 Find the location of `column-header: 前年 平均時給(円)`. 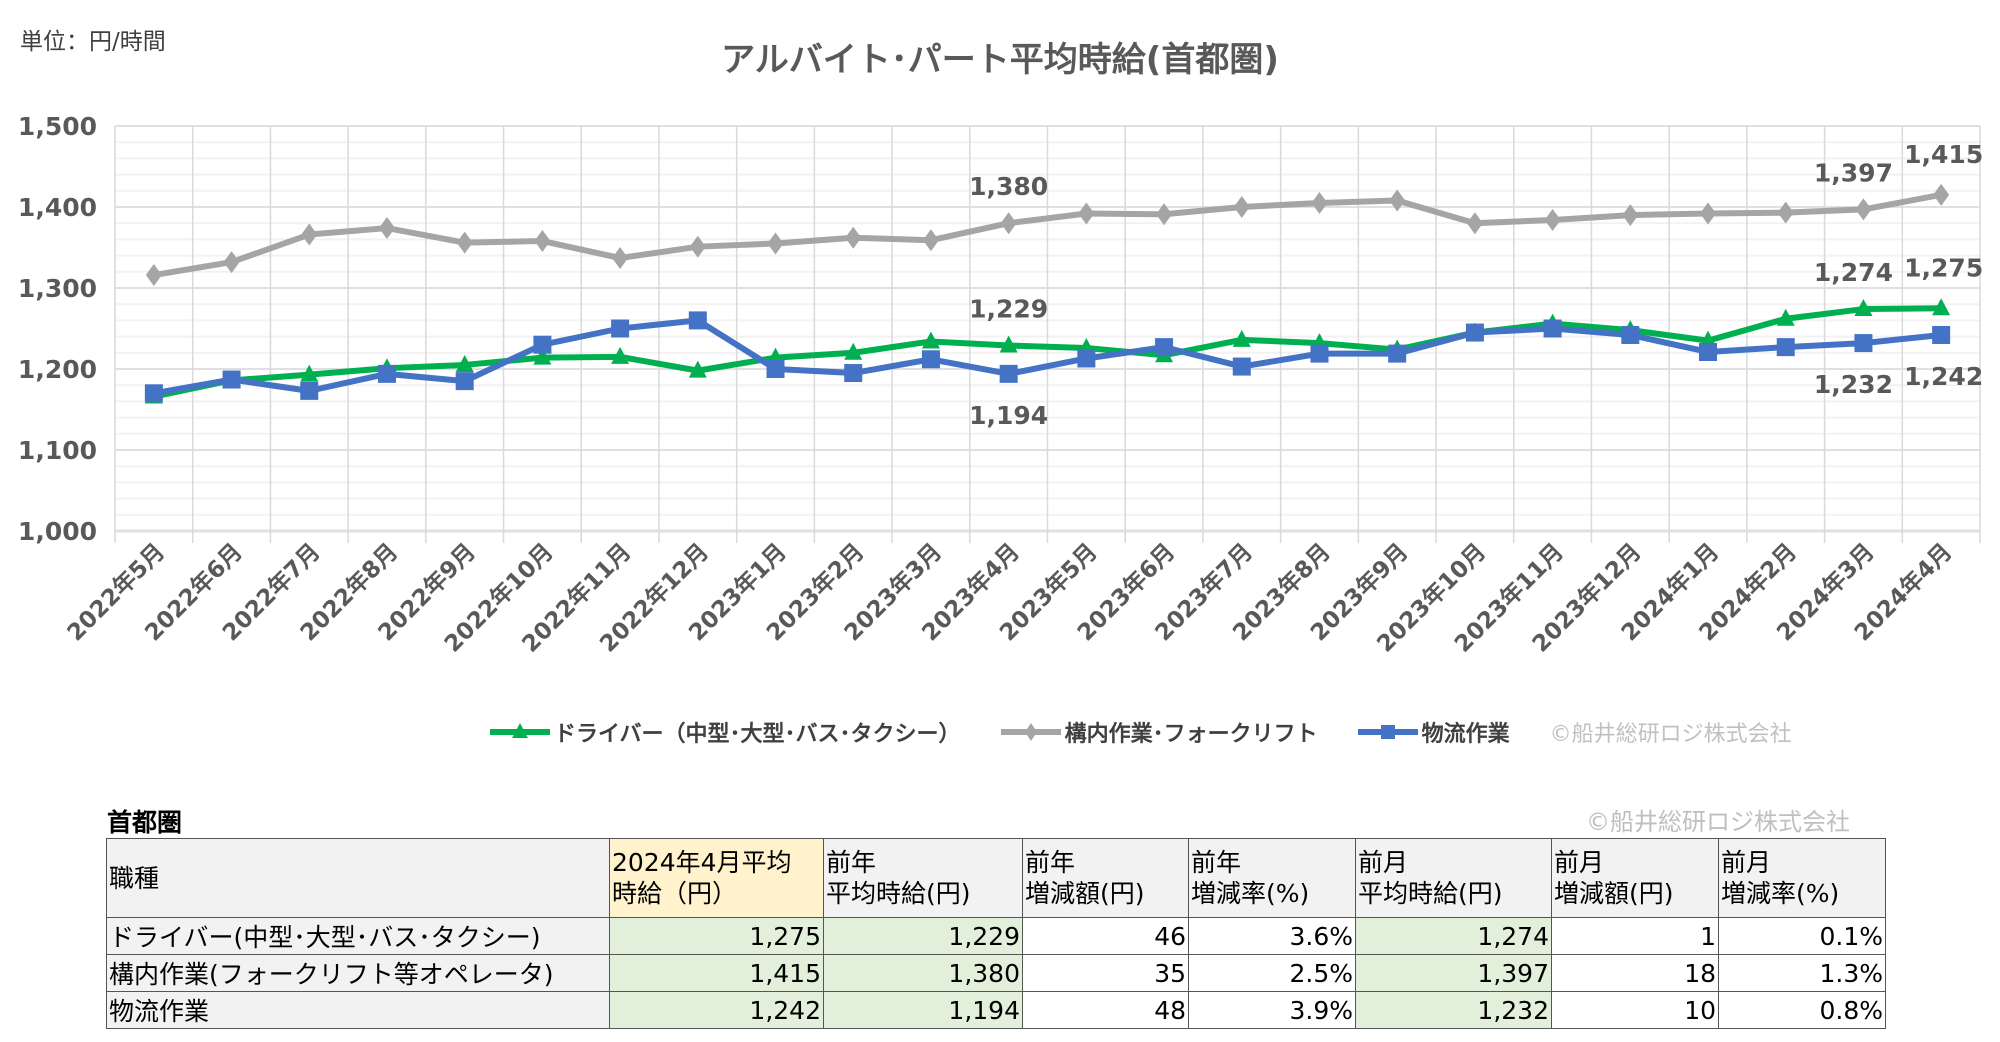

column-header: 前年 平均時給(円) is located at coordinates (923, 878).